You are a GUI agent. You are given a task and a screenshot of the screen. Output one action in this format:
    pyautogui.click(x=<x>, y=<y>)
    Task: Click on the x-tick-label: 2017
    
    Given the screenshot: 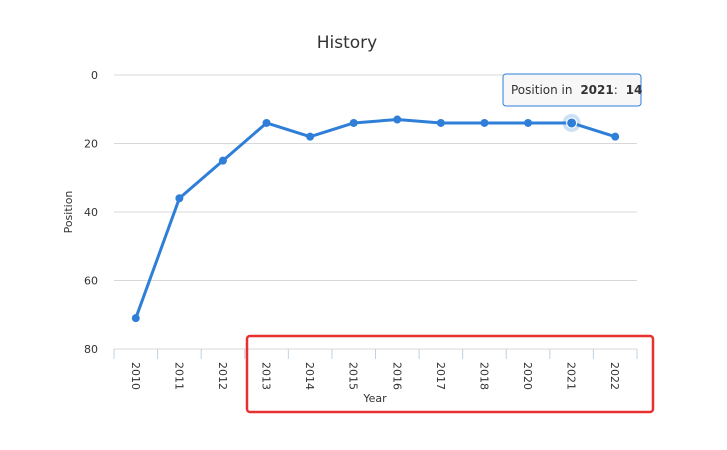 What is the action you would take?
    pyautogui.click(x=440, y=376)
    